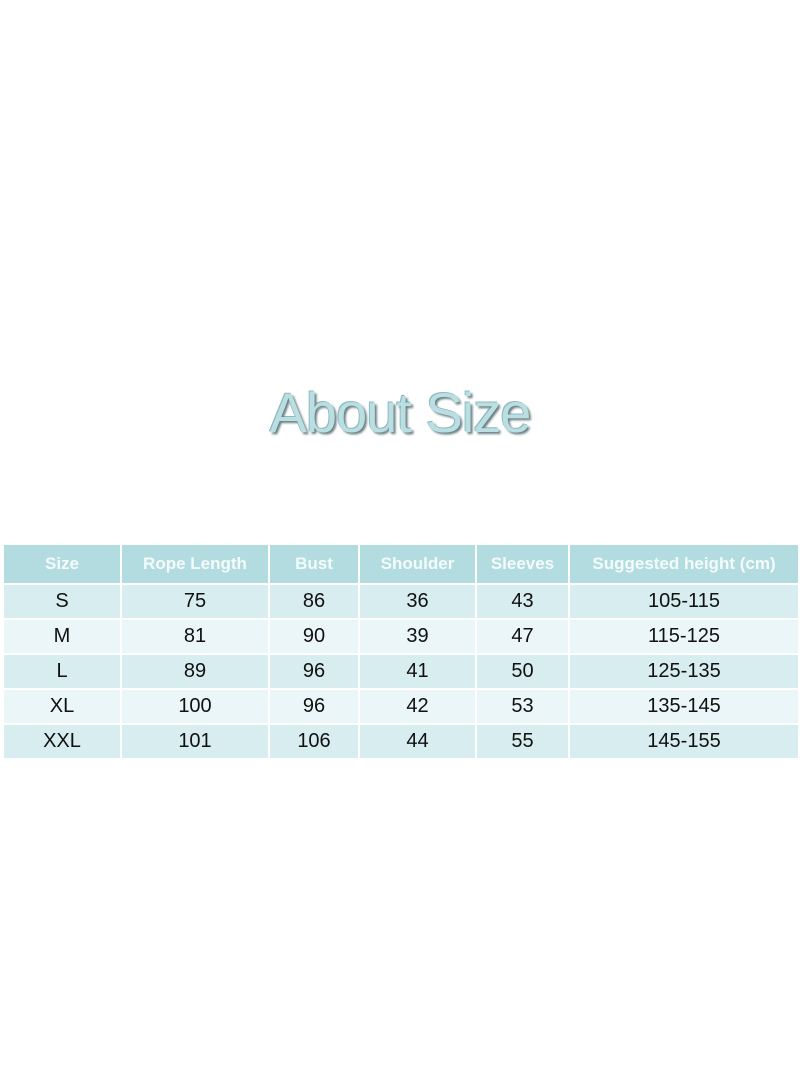 This screenshot has height=1091, width=800. What do you see at coordinates (522, 671) in the screenshot?
I see `table-cell: 50` at bounding box center [522, 671].